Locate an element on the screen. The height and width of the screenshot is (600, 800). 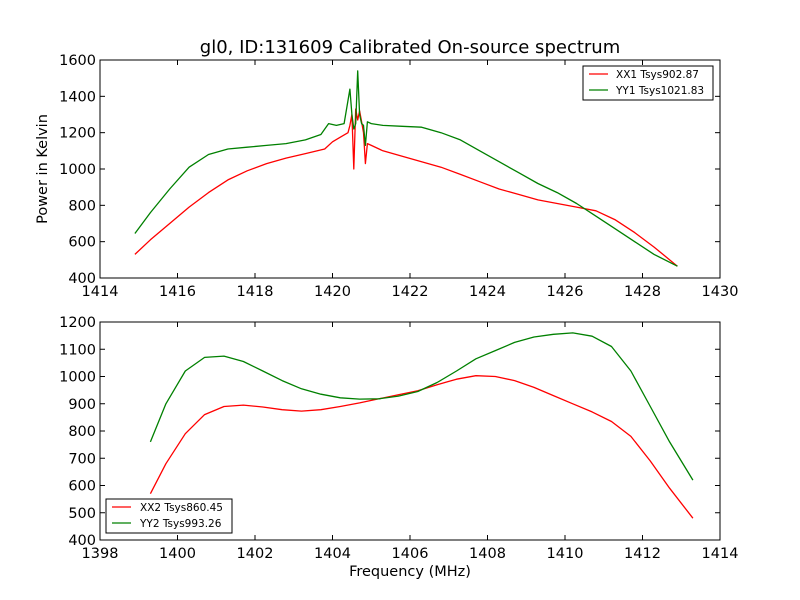
x-tick-label: 1422 is located at coordinates (410, 292).